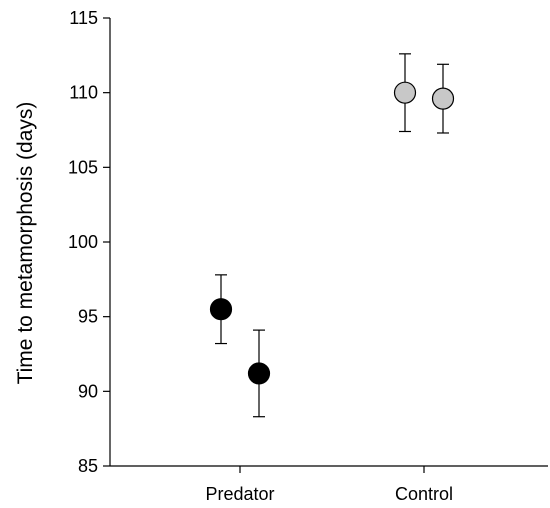 This screenshot has width=550, height=508. I want to click on x-tick-label-control: Control, so click(424, 494).